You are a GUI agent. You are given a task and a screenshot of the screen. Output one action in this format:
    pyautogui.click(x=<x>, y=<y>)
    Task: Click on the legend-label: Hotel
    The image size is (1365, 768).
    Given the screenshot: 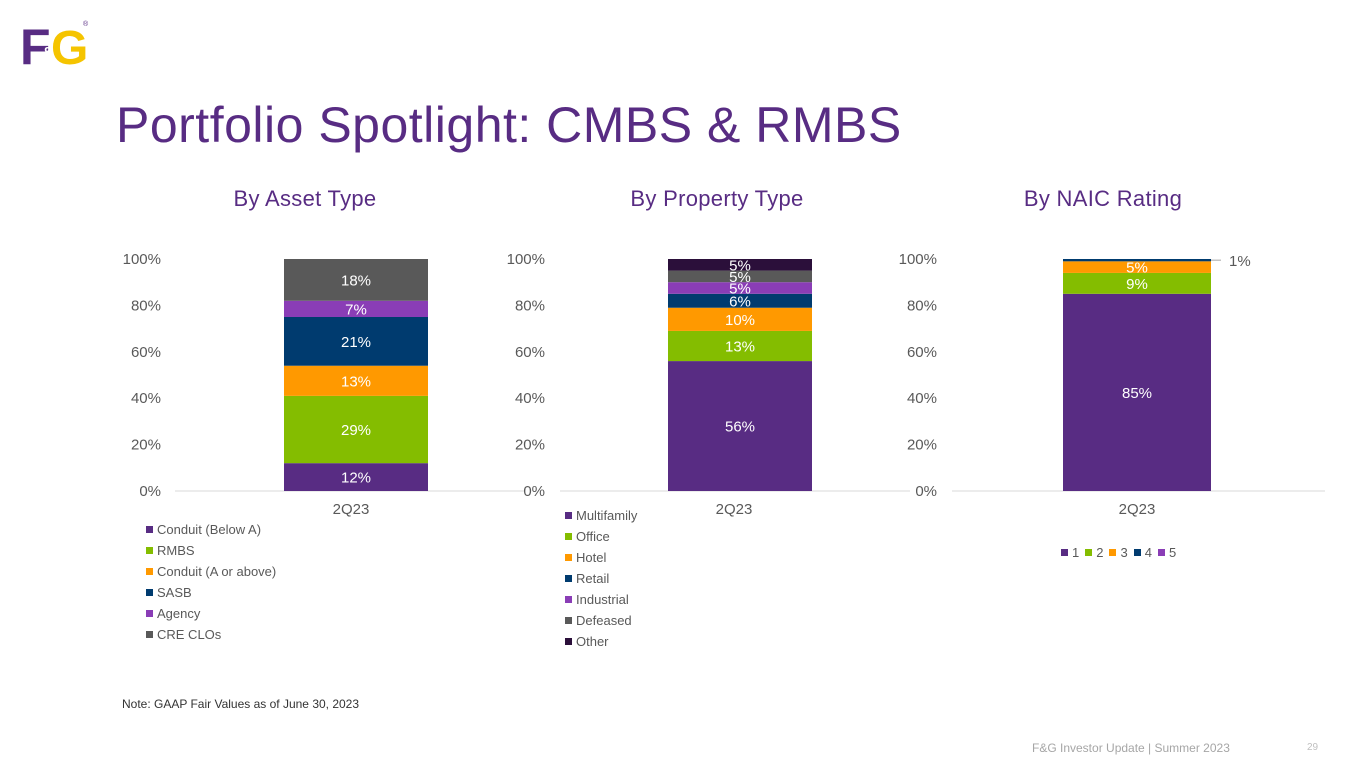 What is the action you would take?
    pyautogui.click(x=591, y=557)
    